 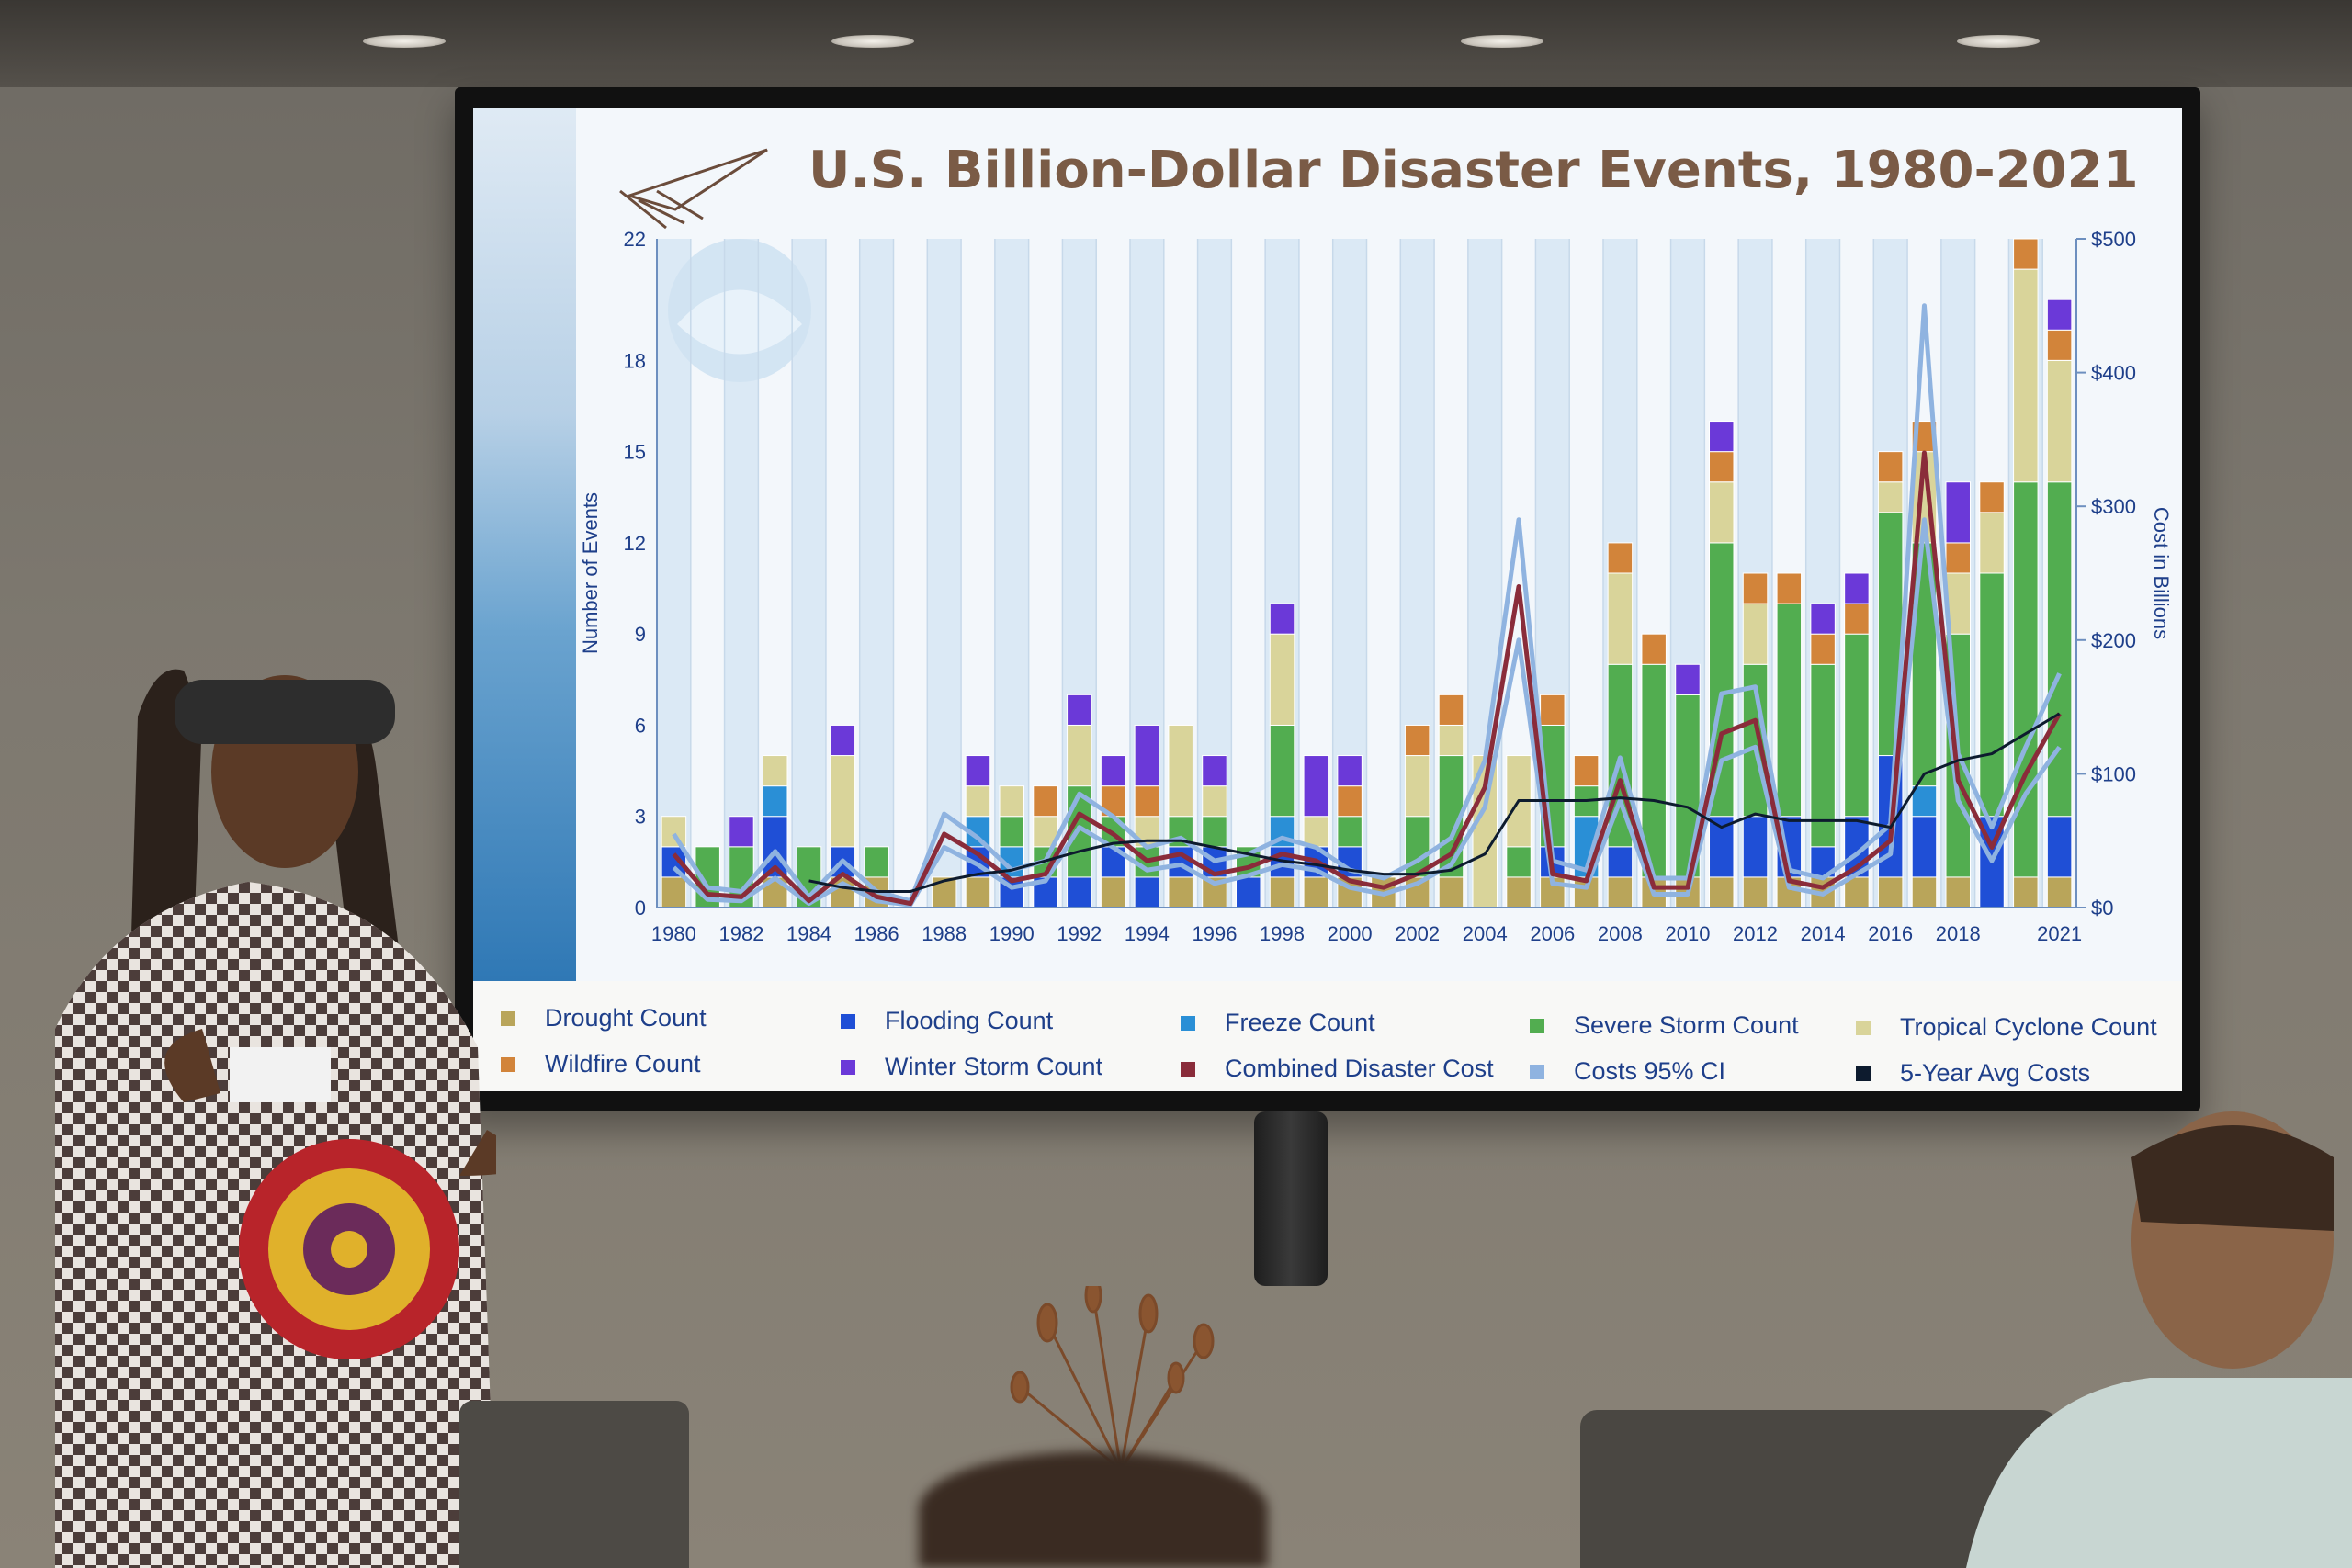 I want to click on x-tick-label: 2012, so click(x=1756, y=934).